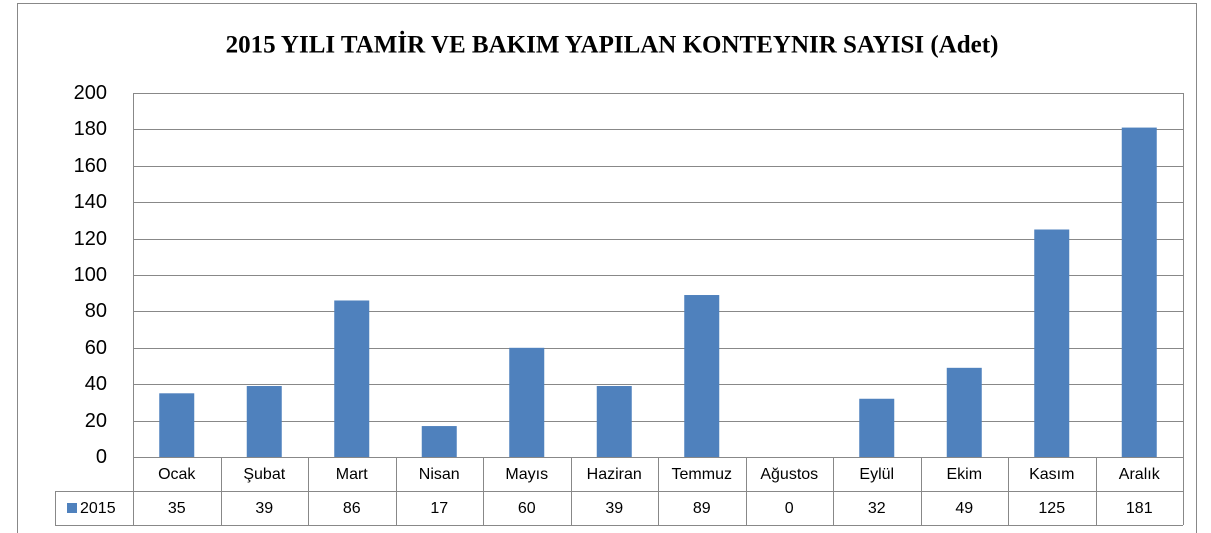  What do you see at coordinates (789, 508) in the screenshot?
I see `table-value: 0` at bounding box center [789, 508].